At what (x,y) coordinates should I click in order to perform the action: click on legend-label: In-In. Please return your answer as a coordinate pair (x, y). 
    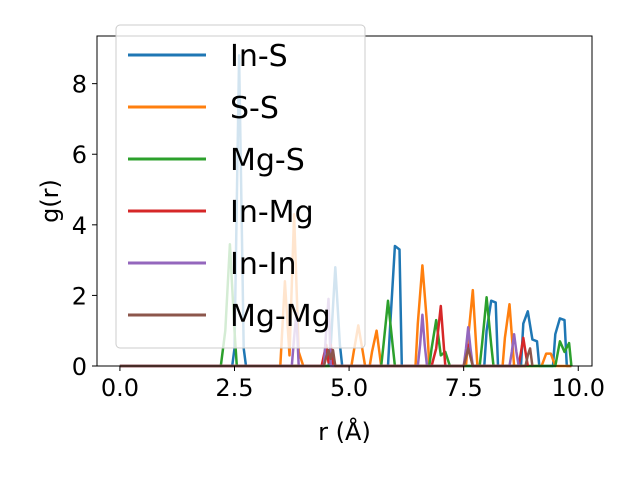
    Looking at the image, I should click on (263, 264).